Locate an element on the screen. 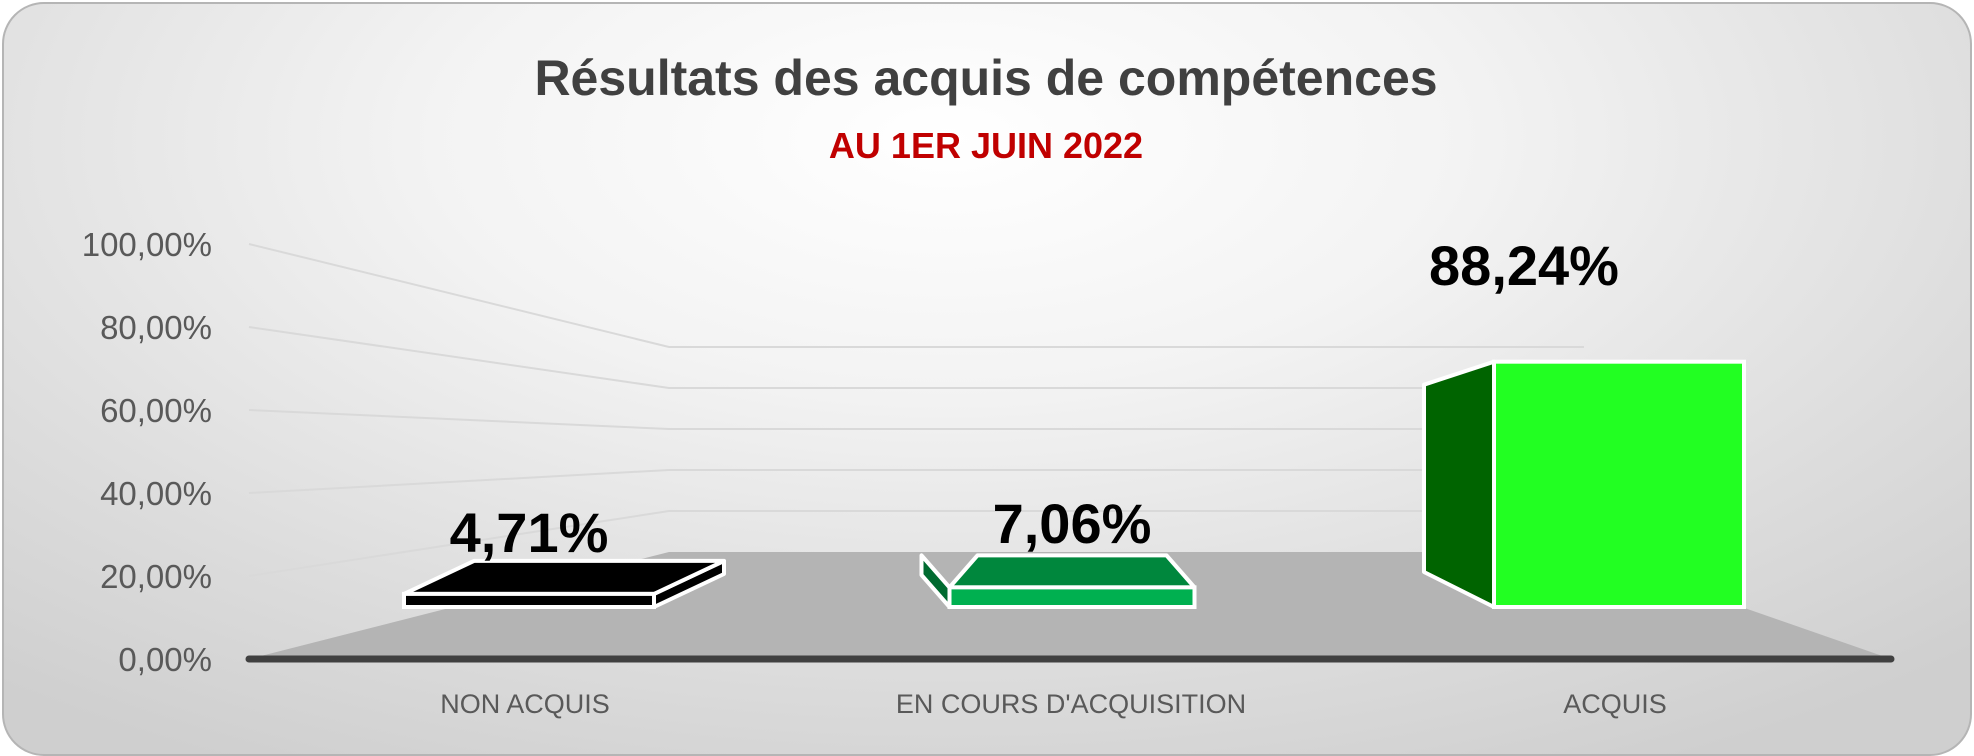  data-label: 4,71% is located at coordinates (529, 532).